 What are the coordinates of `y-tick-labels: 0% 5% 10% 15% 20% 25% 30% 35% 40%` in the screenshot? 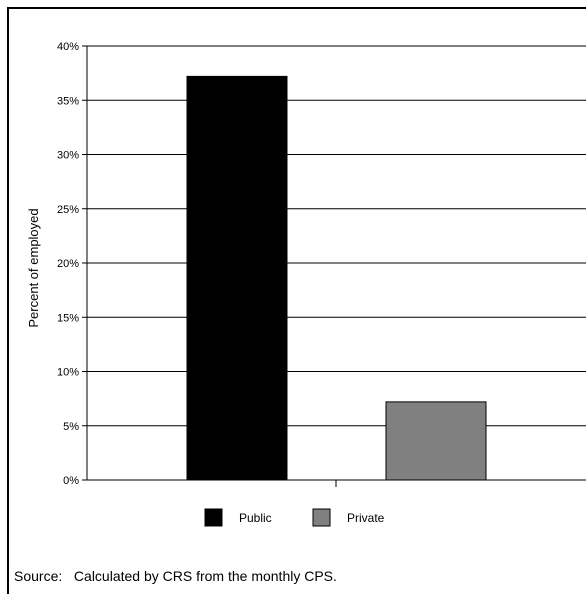 It's located at (68, 264).